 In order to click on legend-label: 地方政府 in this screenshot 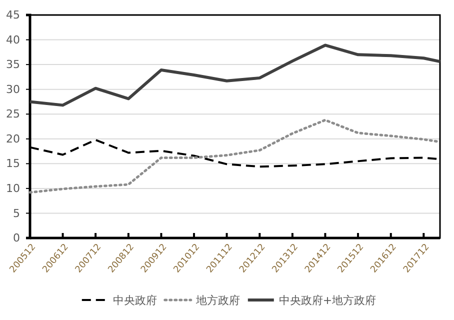, I will do `click(217, 300)`.